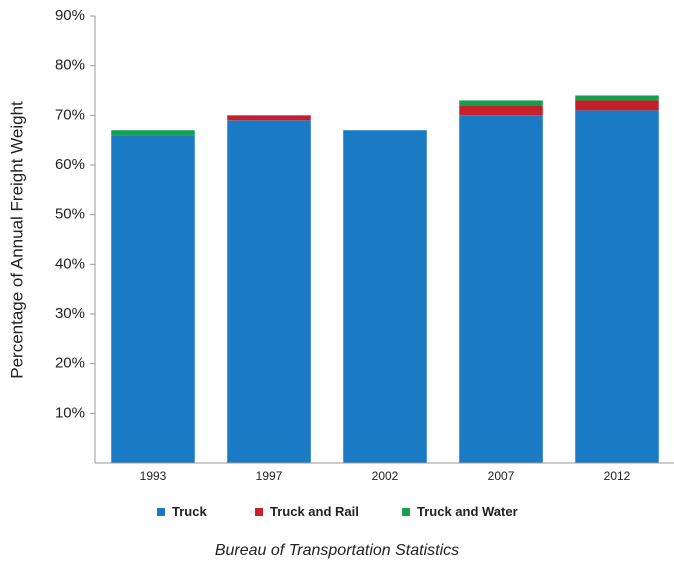 The width and height of the screenshot is (674, 564). What do you see at coordinates (70, 15) in the screenshot?
I see `y-tick-label: 90%` at bounding box center [70, 15].